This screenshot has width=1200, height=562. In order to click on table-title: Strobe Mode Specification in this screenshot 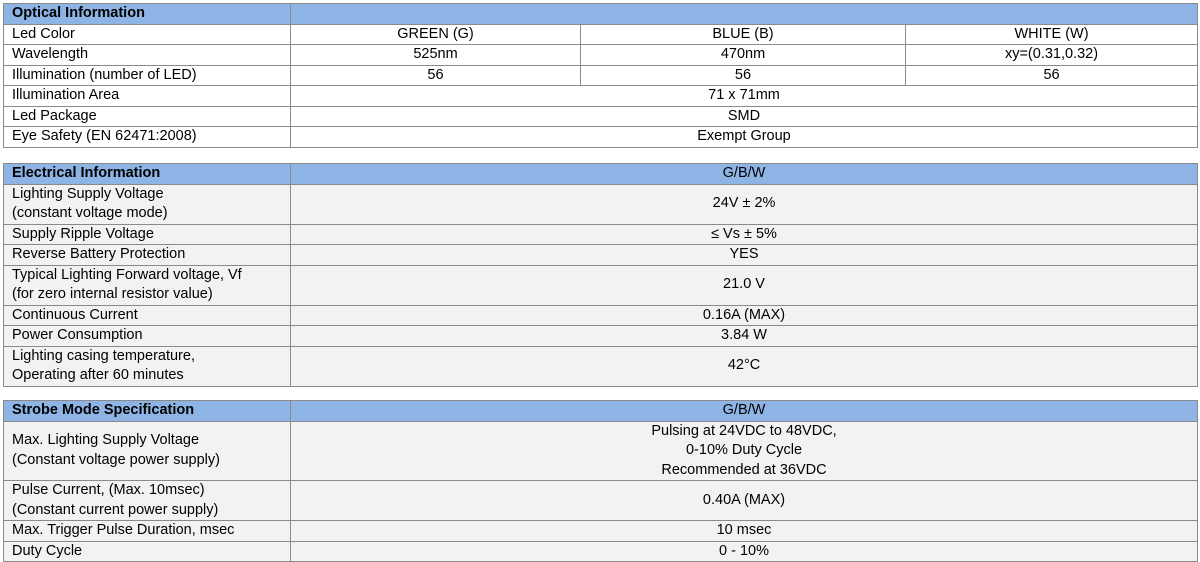, I will do `click(147, 411)`.